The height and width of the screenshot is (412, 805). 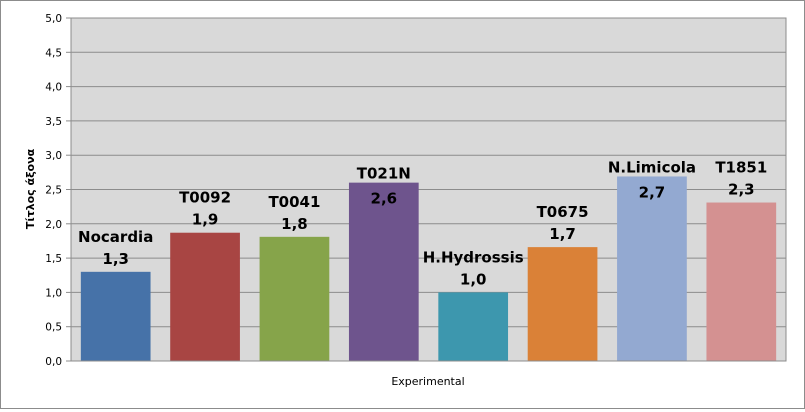 I want to click on y-tick-label: 4,5, so click(x=53, y=53).